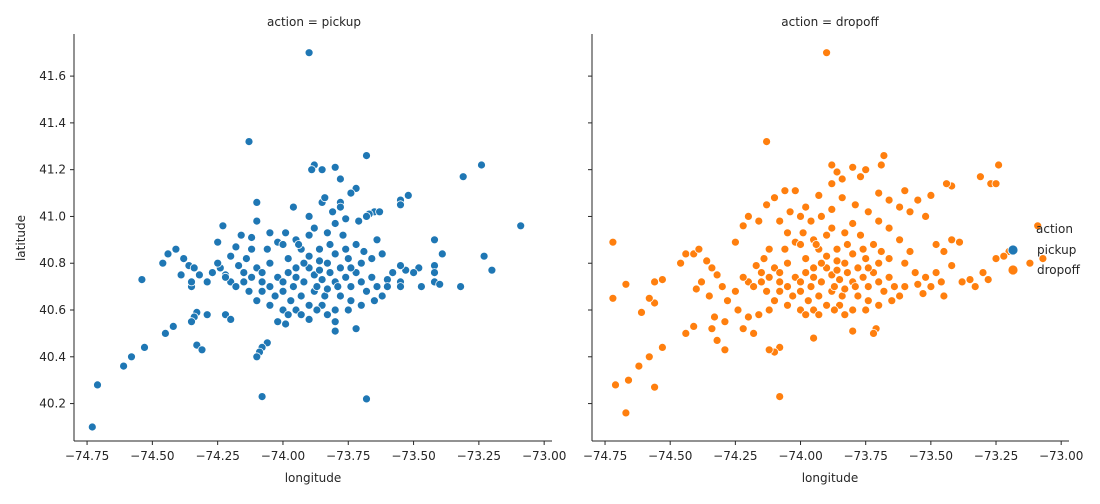 This screenshot has width=1100, height=504. Describe the element at coordinates (996, 456) in the screenshot. I see `x-tick-label: −73.25` at that location.